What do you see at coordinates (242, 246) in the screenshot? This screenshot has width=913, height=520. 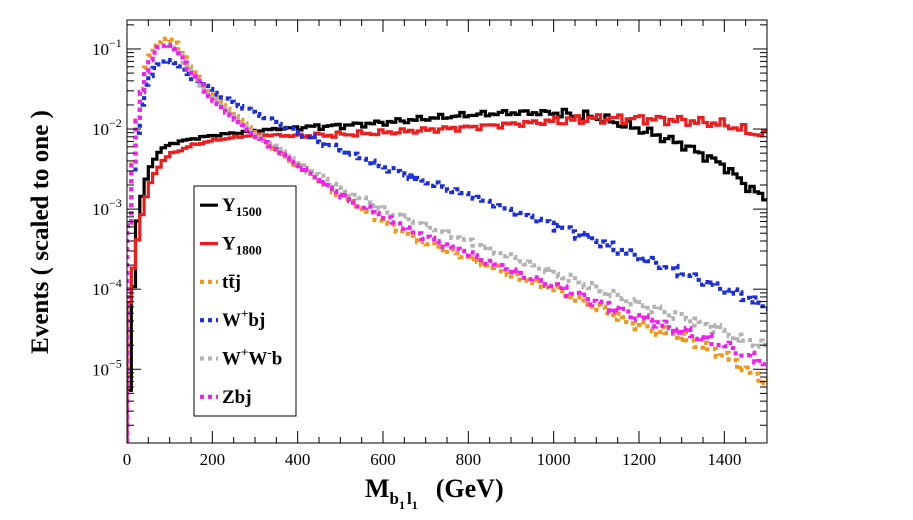 I see `legend-label: Y1800` at bounding box center [242, 246].